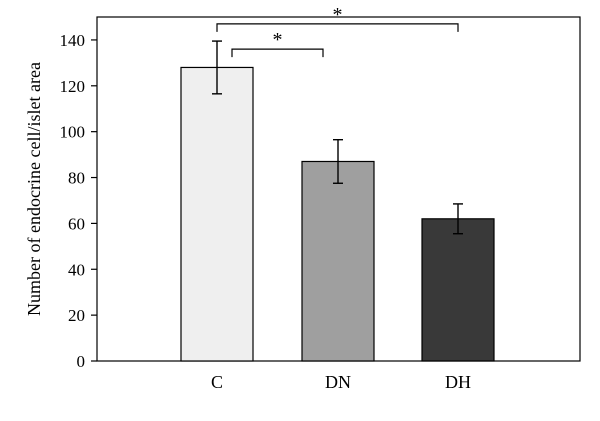 The image size is (600, 421). What do you see at coordinates (34, 189) in the screenshot?
I see `y-axis-title: Number of endocrine cell/islet area` at bounding box center [34, 189].